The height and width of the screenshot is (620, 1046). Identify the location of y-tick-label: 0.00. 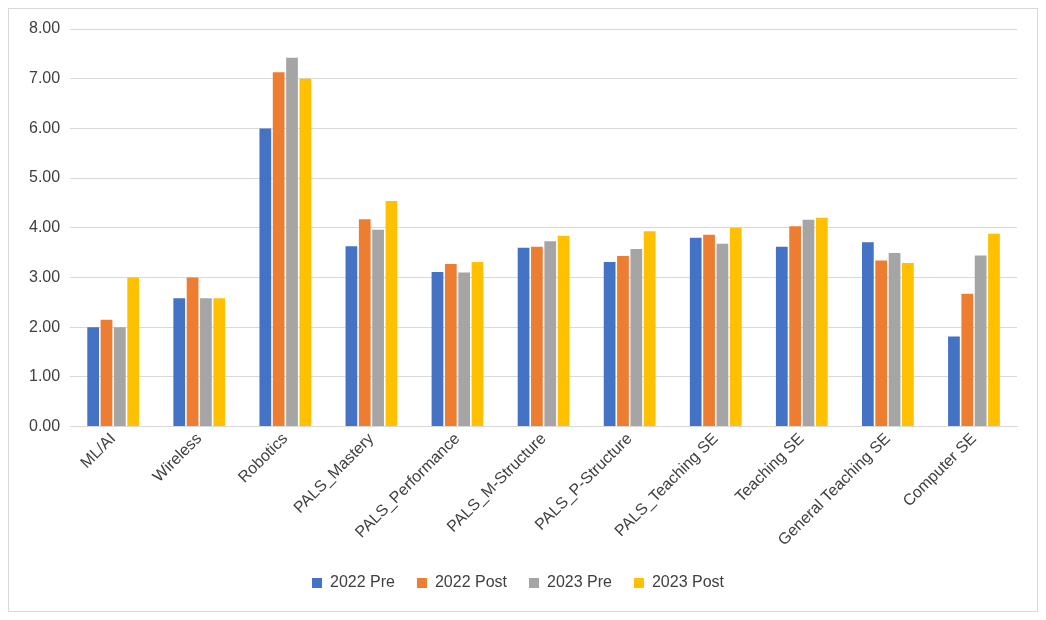
(45, 425).